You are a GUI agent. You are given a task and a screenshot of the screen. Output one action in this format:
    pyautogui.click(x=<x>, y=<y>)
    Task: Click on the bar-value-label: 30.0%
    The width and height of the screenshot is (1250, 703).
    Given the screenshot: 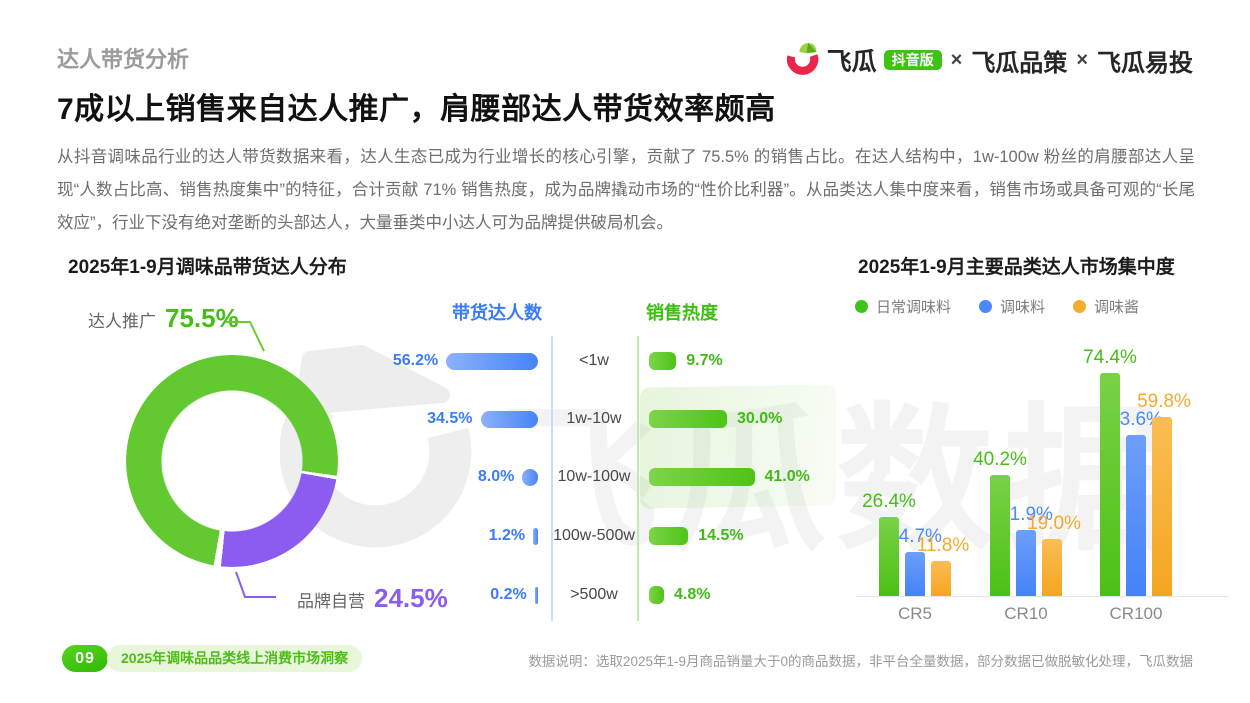 What is the action you would take?
    pyautogui.click(x=760, y=418)
    